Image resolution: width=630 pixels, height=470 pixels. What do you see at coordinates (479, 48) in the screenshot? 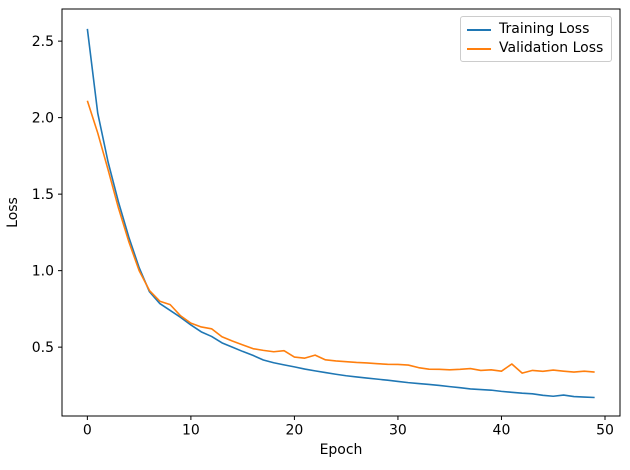
I see `validation-loss-line-icon` at bounding box center [479, 48].